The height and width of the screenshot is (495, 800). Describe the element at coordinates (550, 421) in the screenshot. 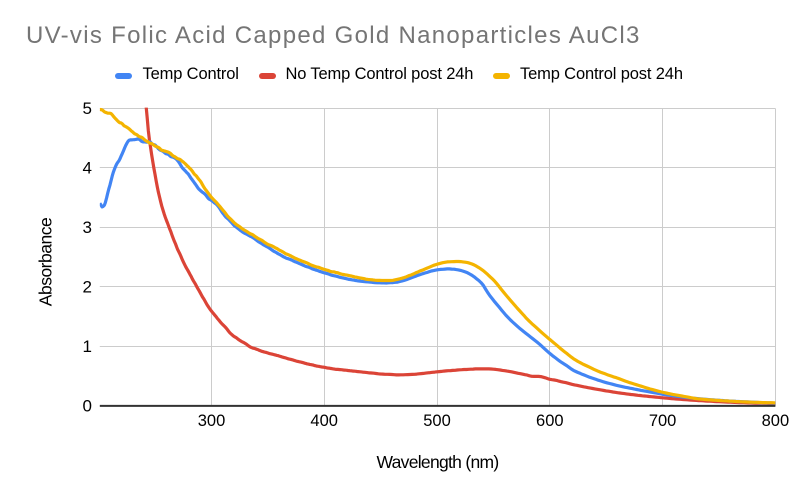

I see `svg-text: 600` at that location.